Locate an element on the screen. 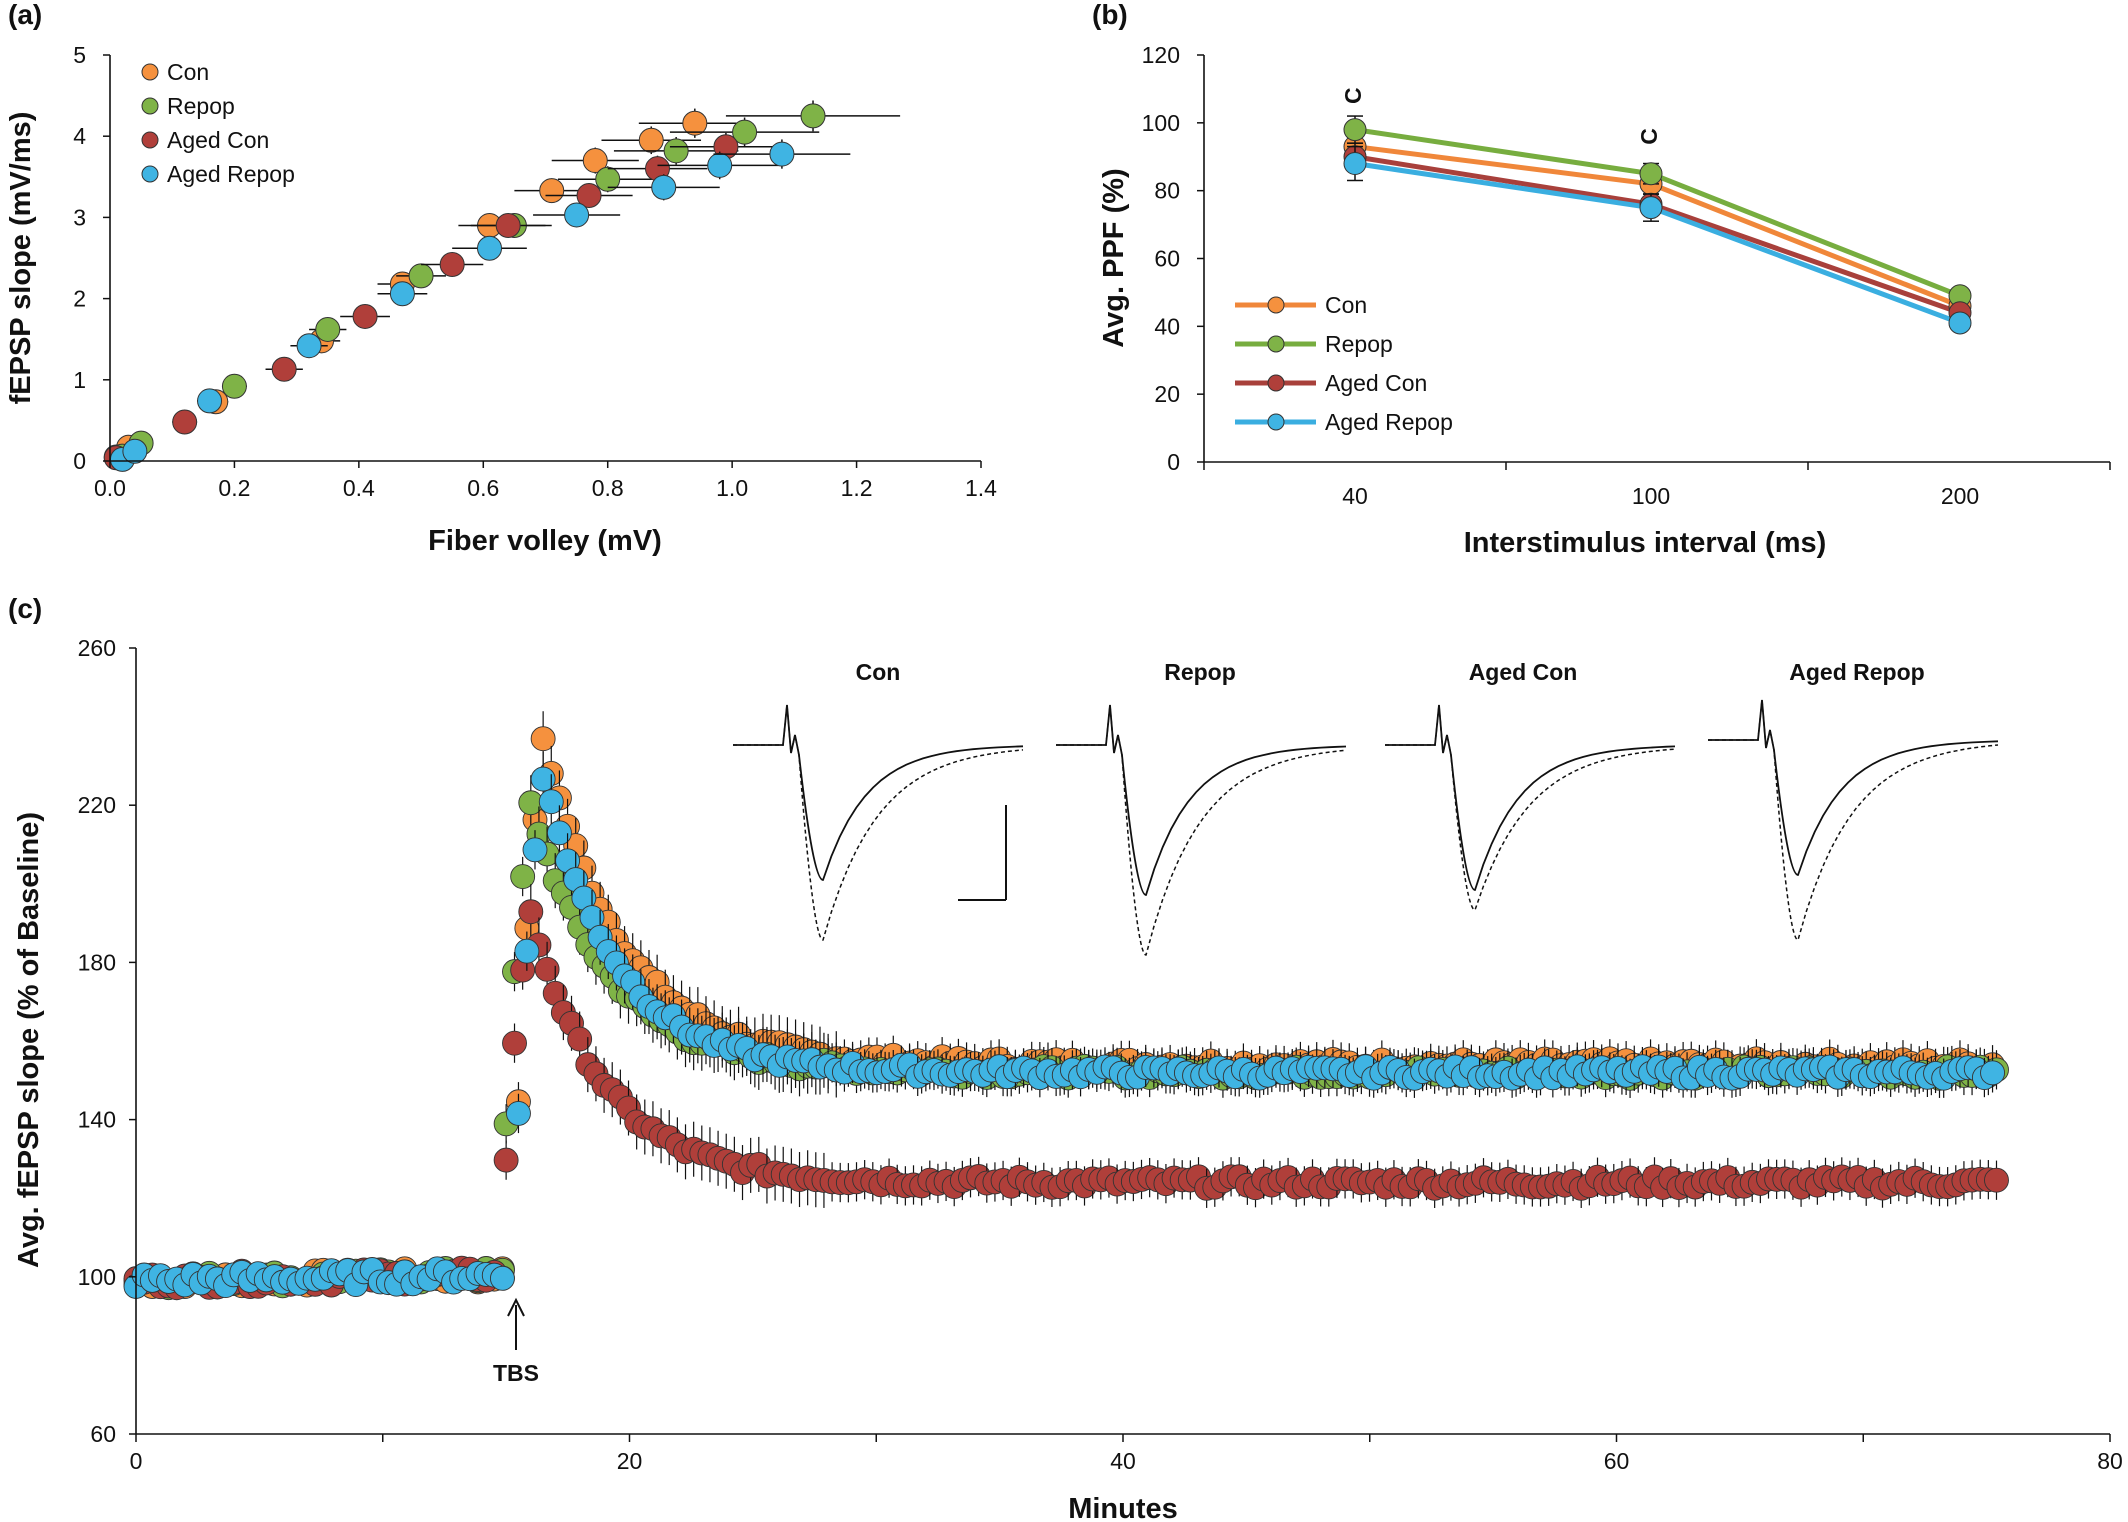 This screenshot has height=1522, width=2128. b-y-tick-label: 20 is located at coordinates (1167, 394).